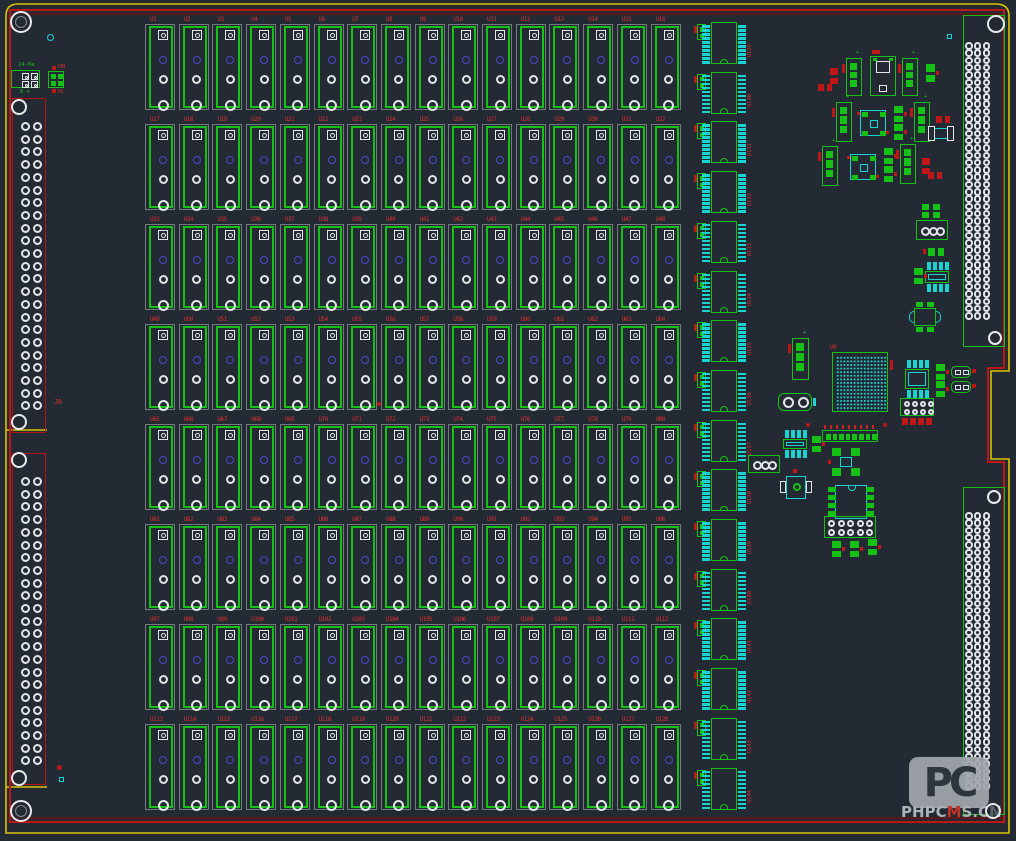  What do you see at coordinates (750, 796) in the screenshot?
I see `dip-ic-label: U144` at bounding box center [750, 796].